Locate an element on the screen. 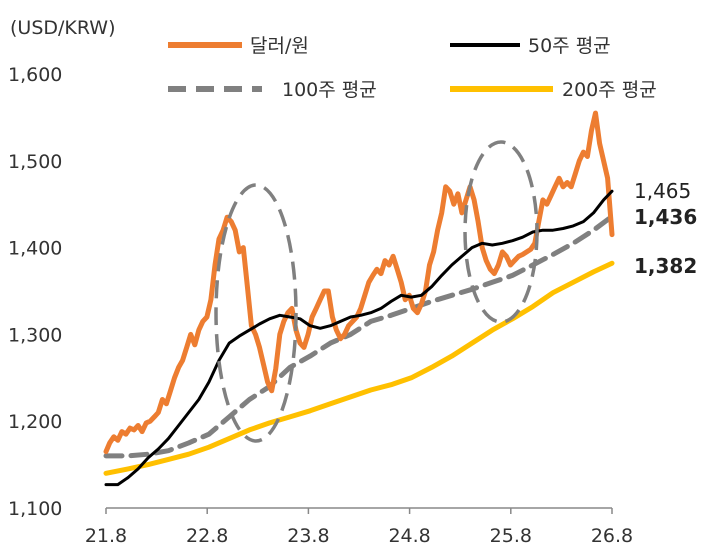 The height and width of the screenshot is (556, 709). y-axis-ticks: 1,100 1,200 1,300 1,400 1,500 1,600 is located at coordinates (35, 292).